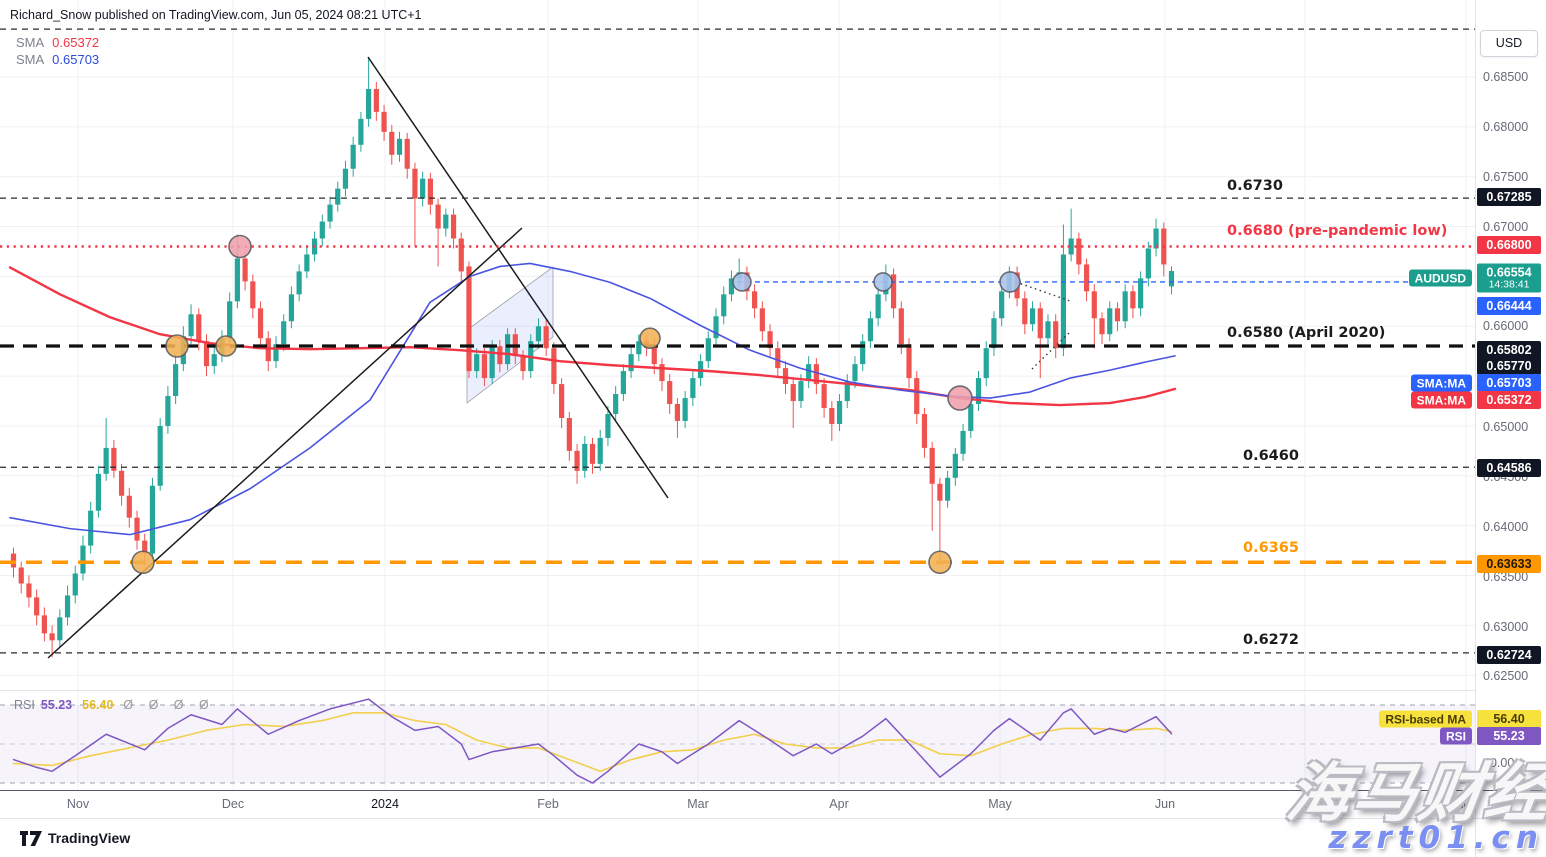  Describe the element at coordinates (169, 705) in the screenshot. I see `rsi-legend-empty-params: Ø Ø Ø Ø` at that location.